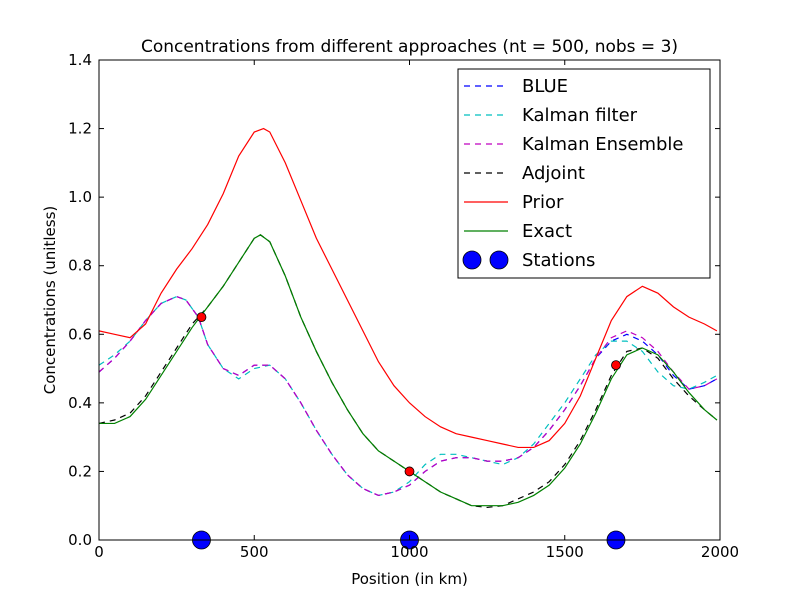 This screenshot has height=600, width=800. What do you see at coordinates (409, 579) in the screenshot?
I see `x-axis-label: Position (in km)` at bounding box center [409, 579].